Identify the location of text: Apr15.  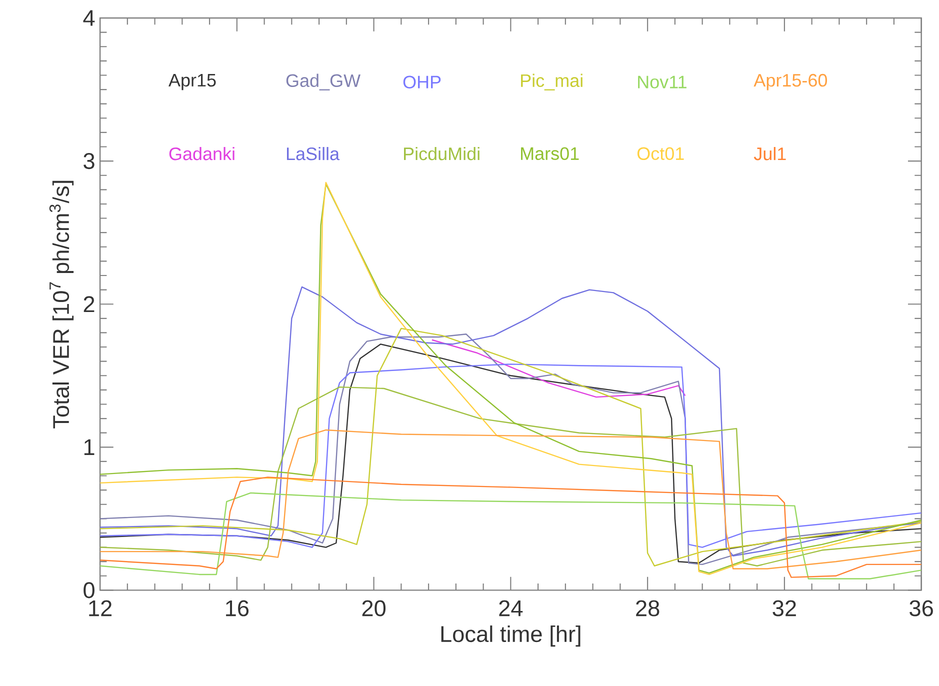
(192, 82).